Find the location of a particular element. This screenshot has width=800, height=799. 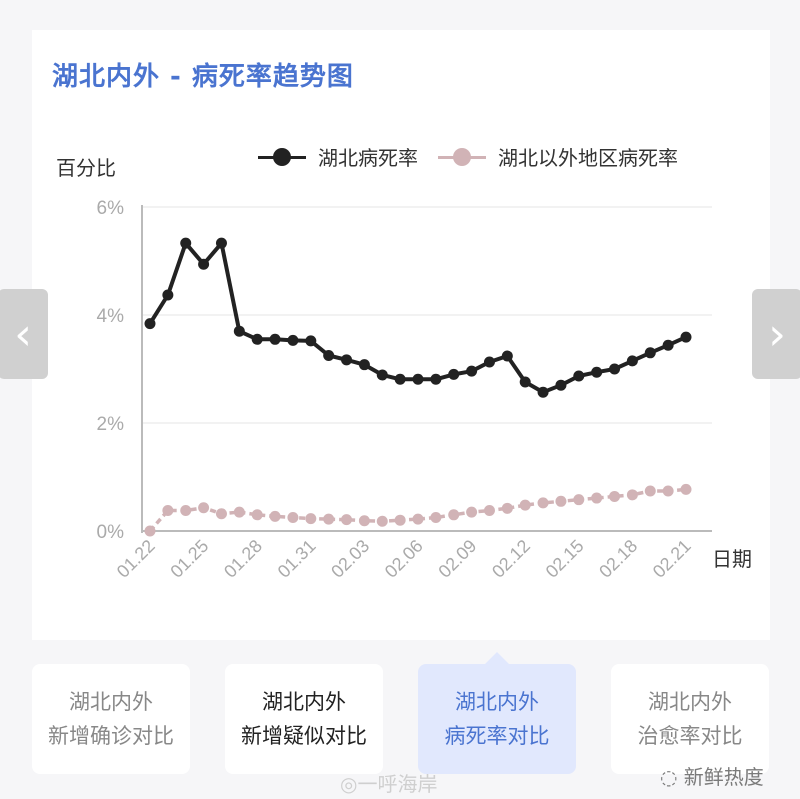

svg-text: 4% is located at coordinates (111, 316).